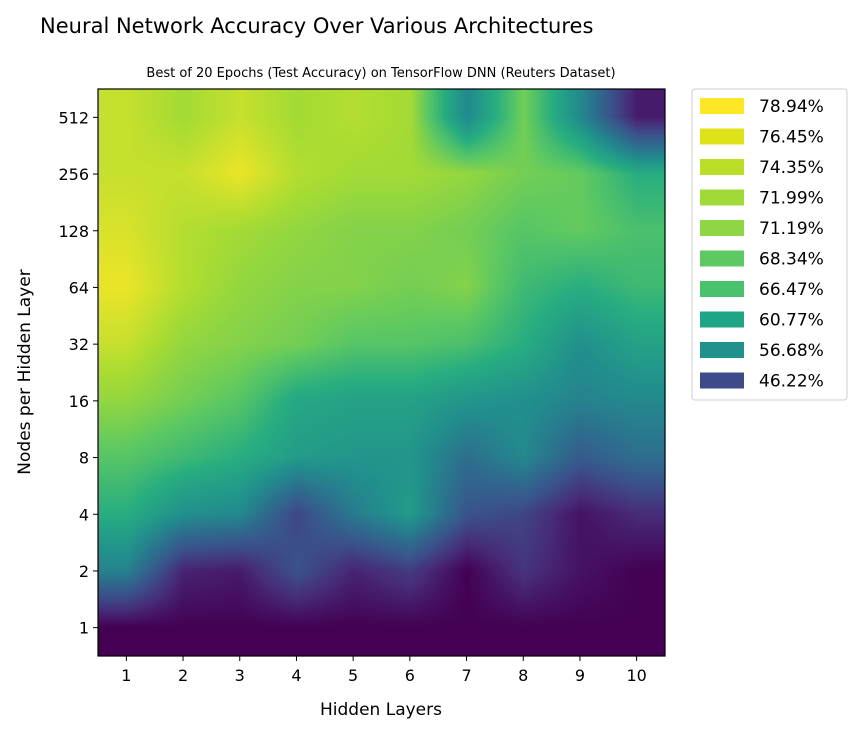 The image size is (861, 734). Describe the element at coordinates (791, 321) in the screenshot. I see `legend-label: 60.77%` at that location.